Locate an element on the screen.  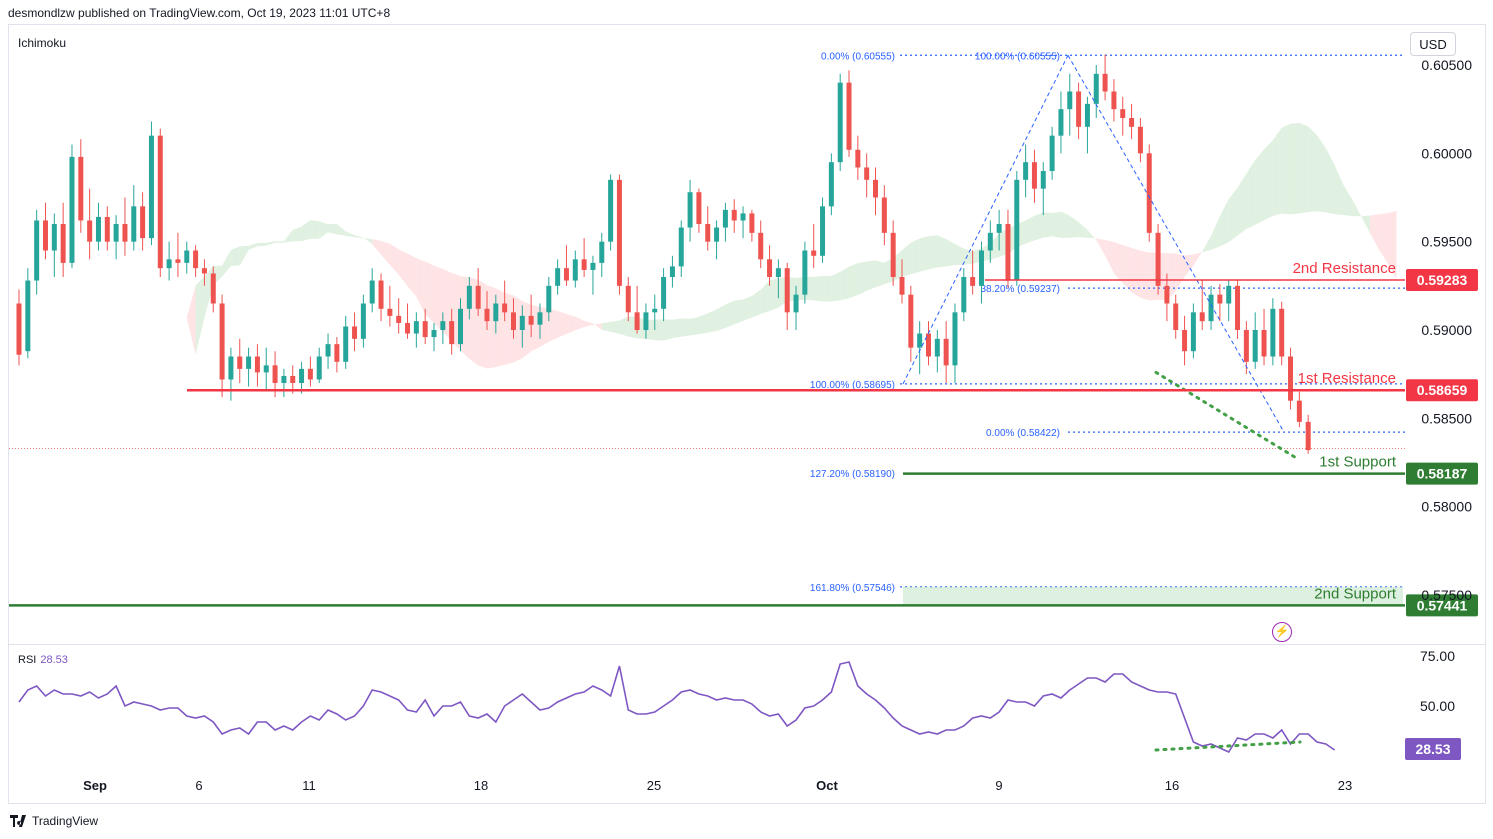
y-tick-label: 0.58000 is located at coordinates (1446, 507).